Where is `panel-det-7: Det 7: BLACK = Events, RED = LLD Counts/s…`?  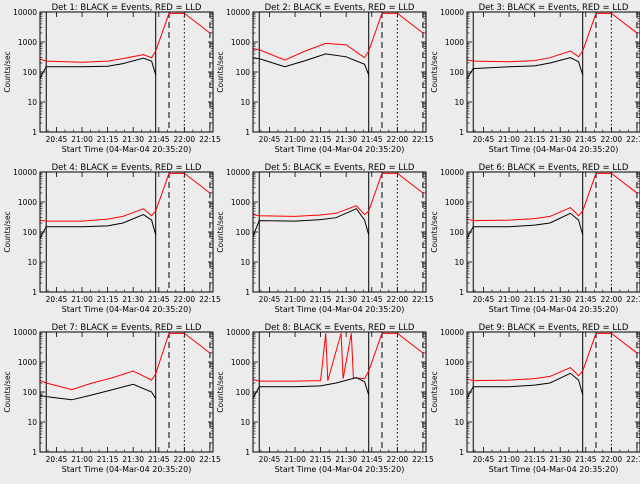
panel-det-7: Det 7: BLACK = Events, RED = LLD Counts/s… is located at coordinates (112, 398).